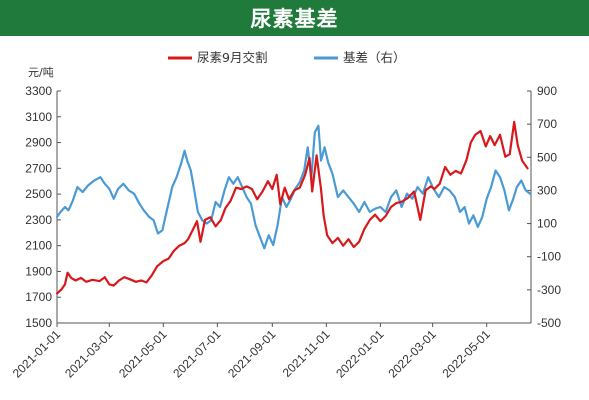  What do you see at coordinates (38, 271) in the screenshot?
I see `y-left-tick-label: 1900` at bounding box center [38, 271].